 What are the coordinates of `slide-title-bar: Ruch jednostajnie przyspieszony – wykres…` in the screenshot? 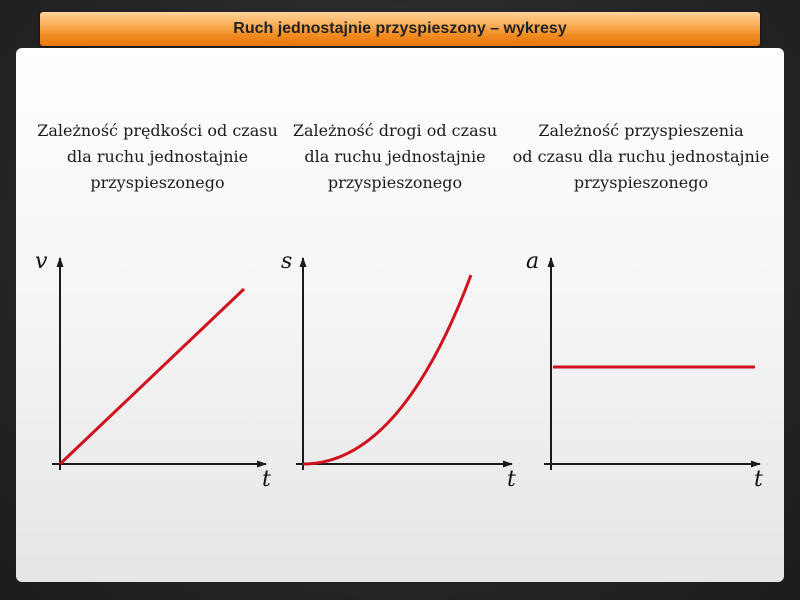 It's located at (400, 29).